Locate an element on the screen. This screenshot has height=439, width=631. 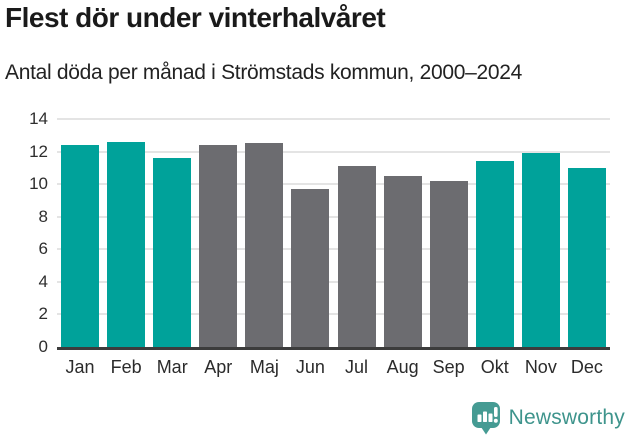
x-tick-label-okt: Okt is located at coordinates (494, 367).